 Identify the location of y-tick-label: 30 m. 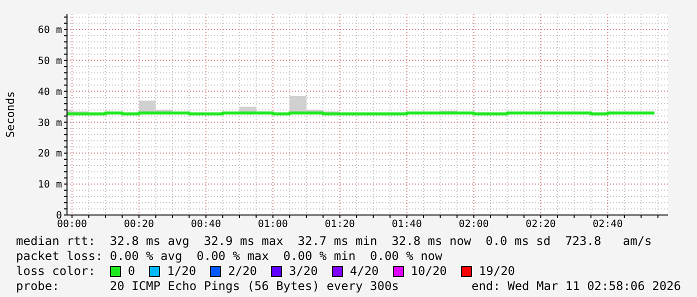
(50, 123).